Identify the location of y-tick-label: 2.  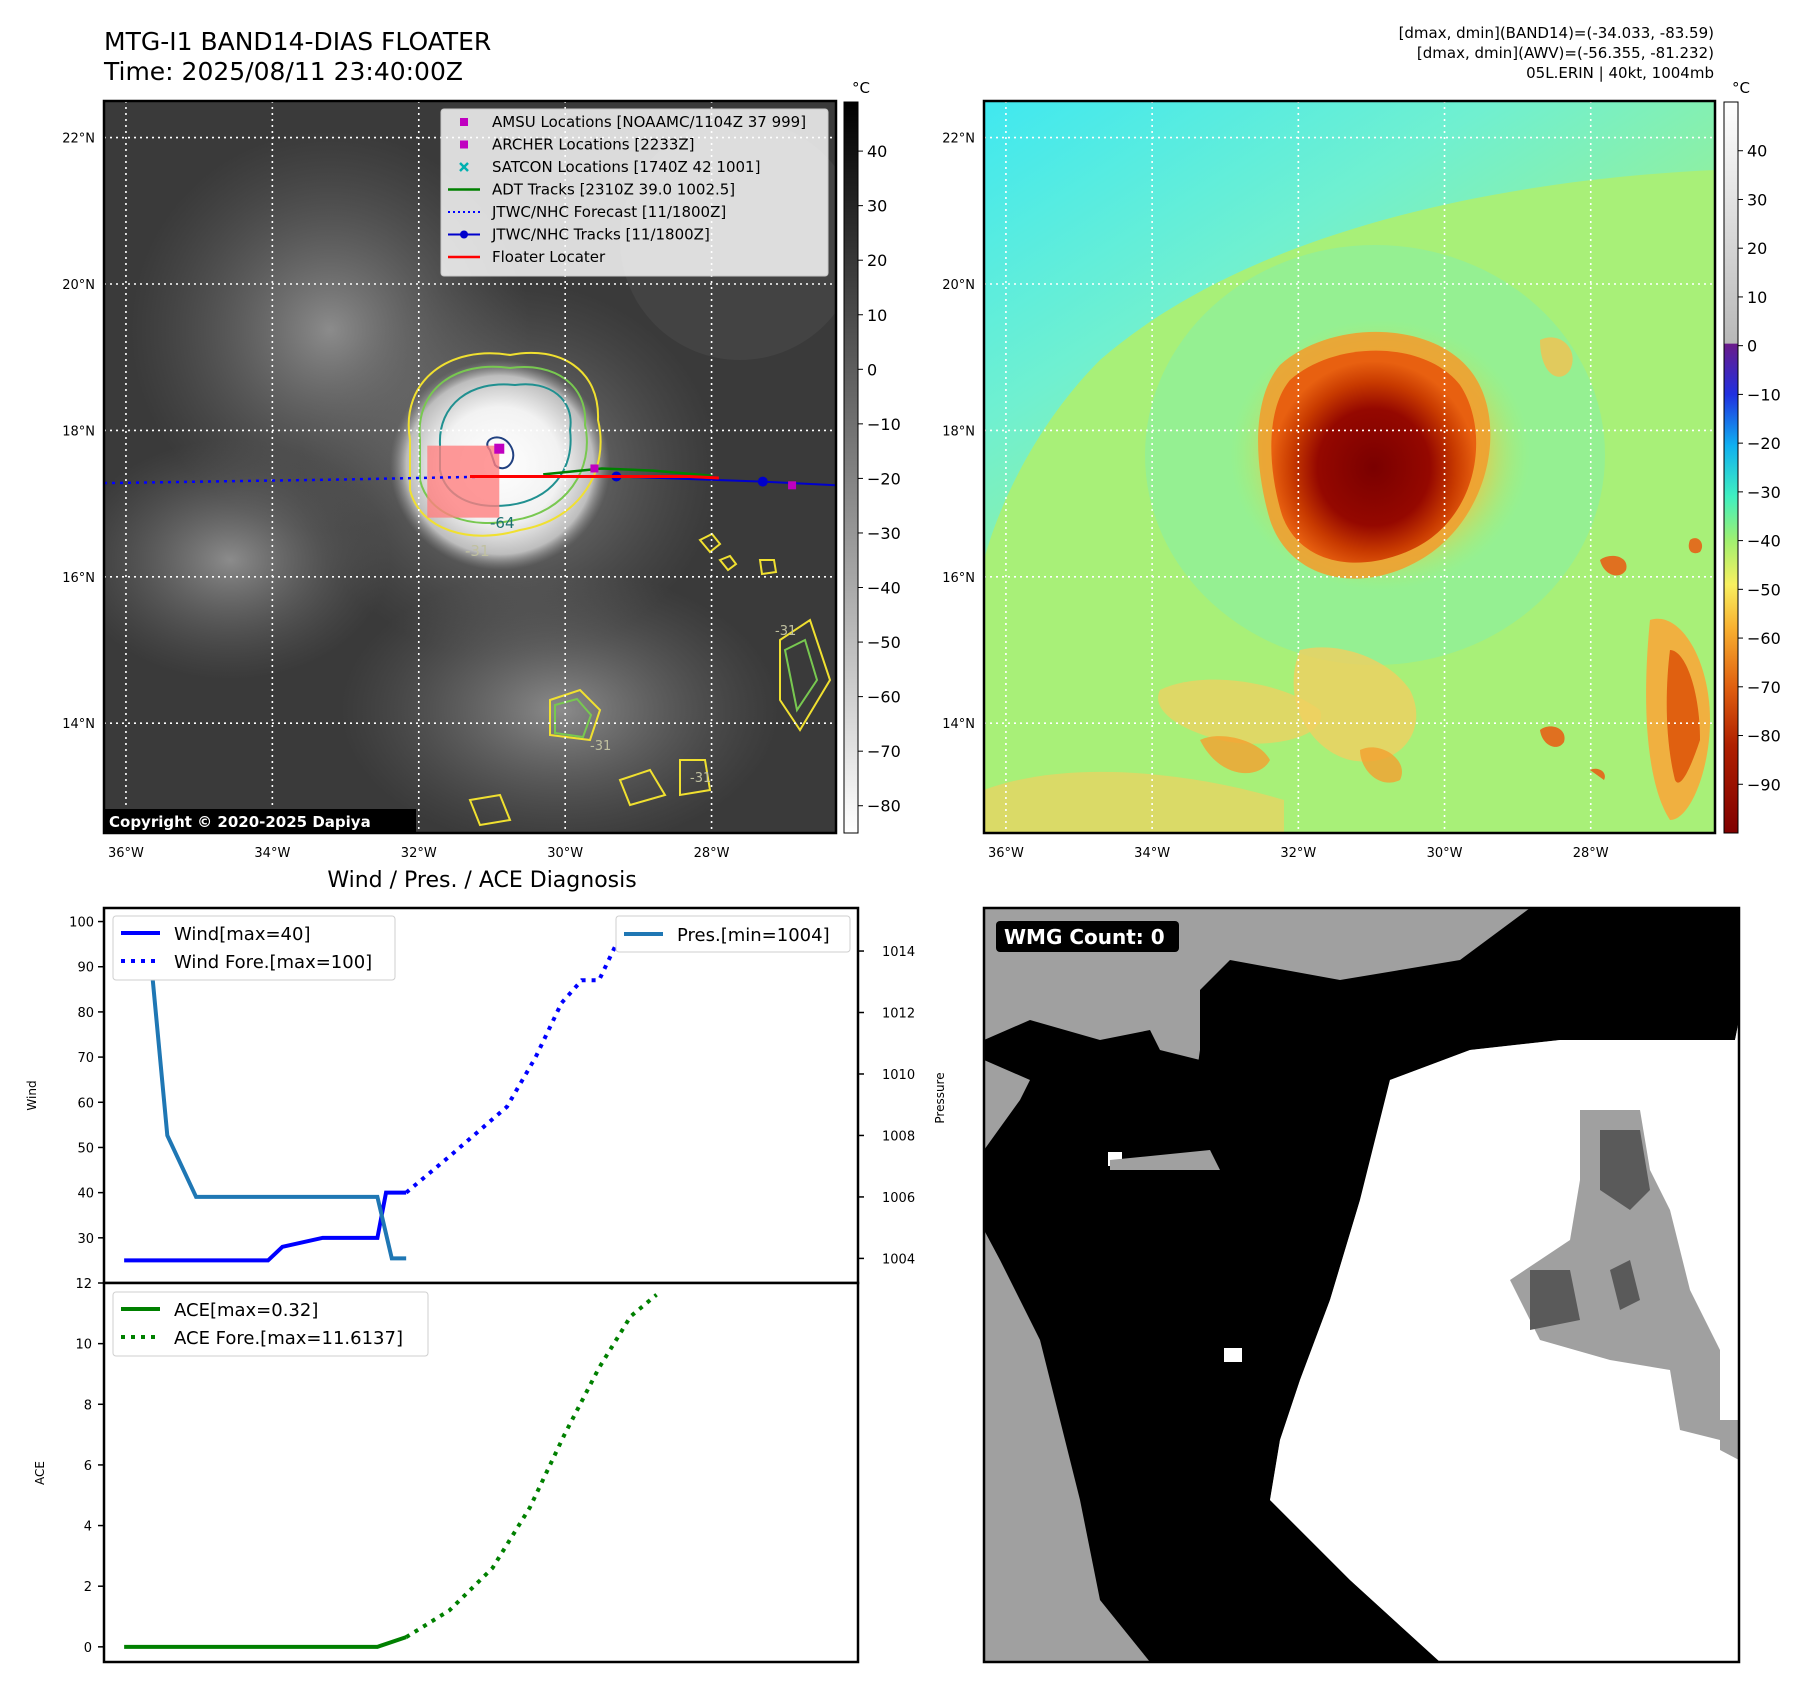
(88, 1587).